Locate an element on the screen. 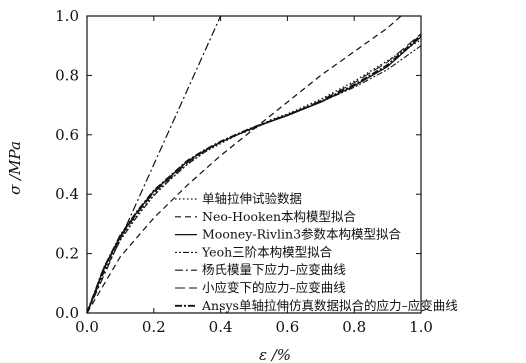 This screenshot has width=526, height=363. legend-label-6: 小应变下的应力–应变曲线 is located at coordinates (274, 287).